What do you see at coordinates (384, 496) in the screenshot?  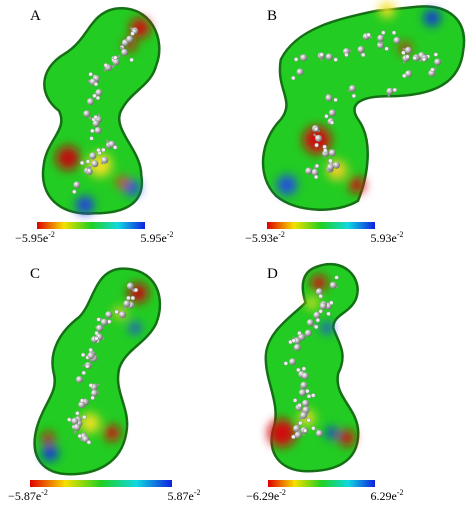 I see `mantissa: 6.29e` at bounding box center [384, 496].